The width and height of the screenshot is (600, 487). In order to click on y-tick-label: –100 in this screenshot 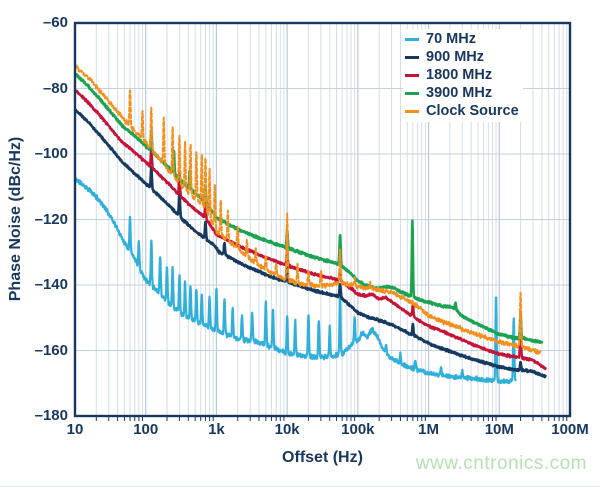, I will do `click(51, 153)`.